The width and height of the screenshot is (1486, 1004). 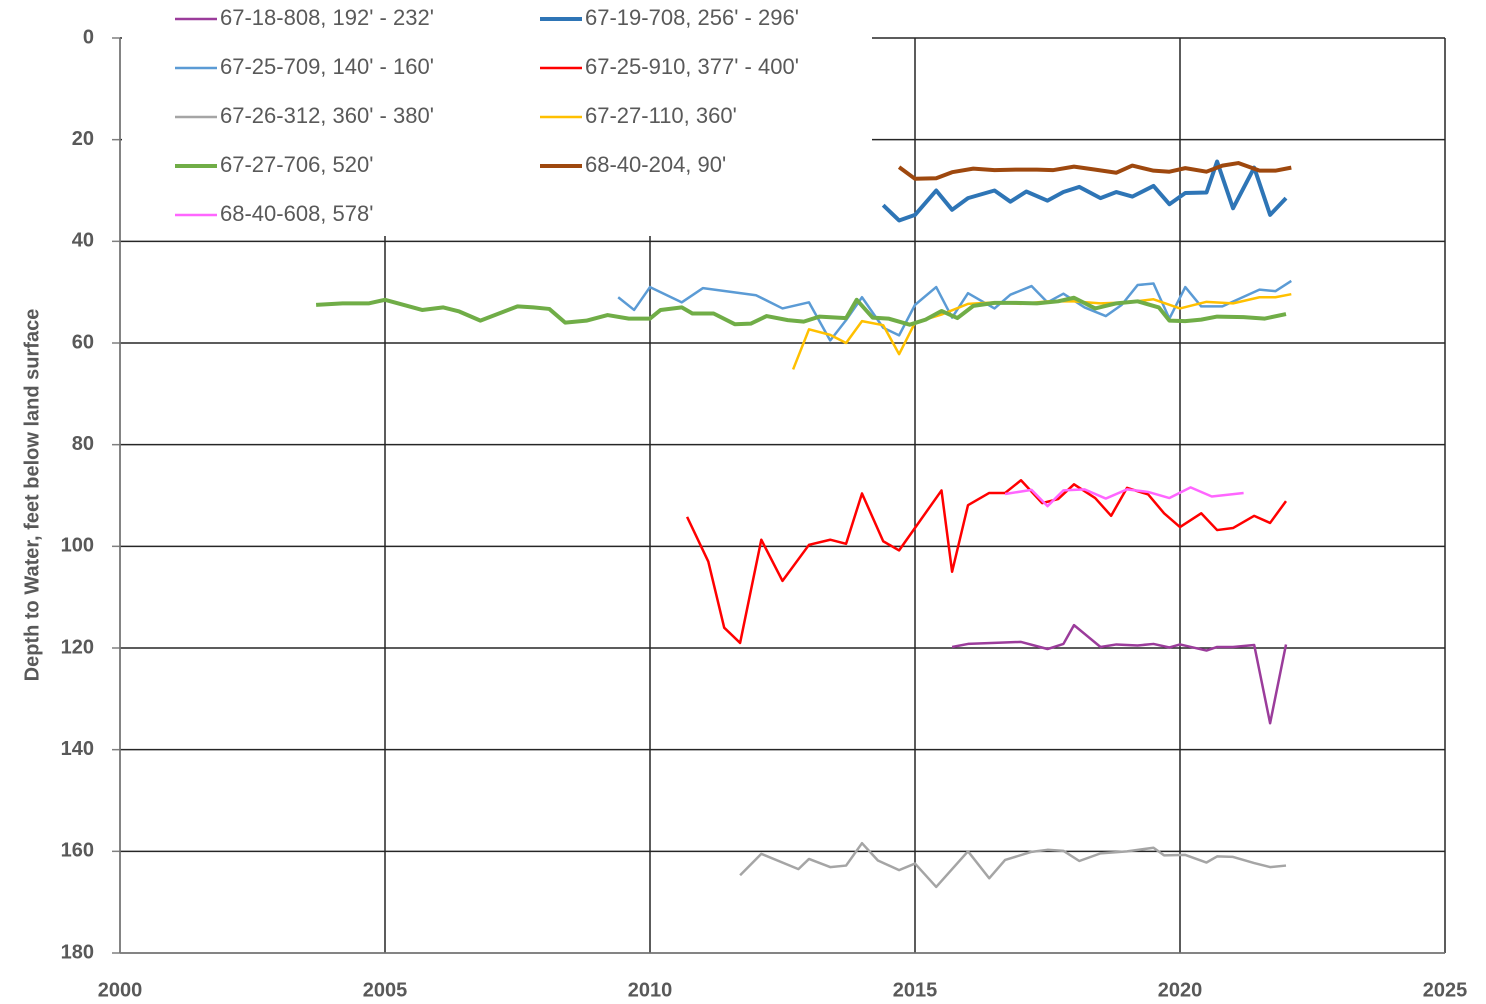 I want to click on legend-label: 67-19-708, 256' - 296', so click(x=692, y=17).